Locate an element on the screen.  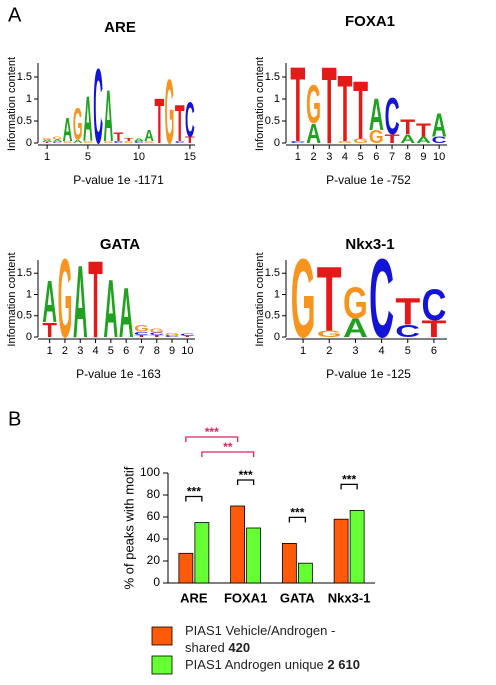
x-axis-label: P-value 1e -163 is located at coordinates (118, 374).